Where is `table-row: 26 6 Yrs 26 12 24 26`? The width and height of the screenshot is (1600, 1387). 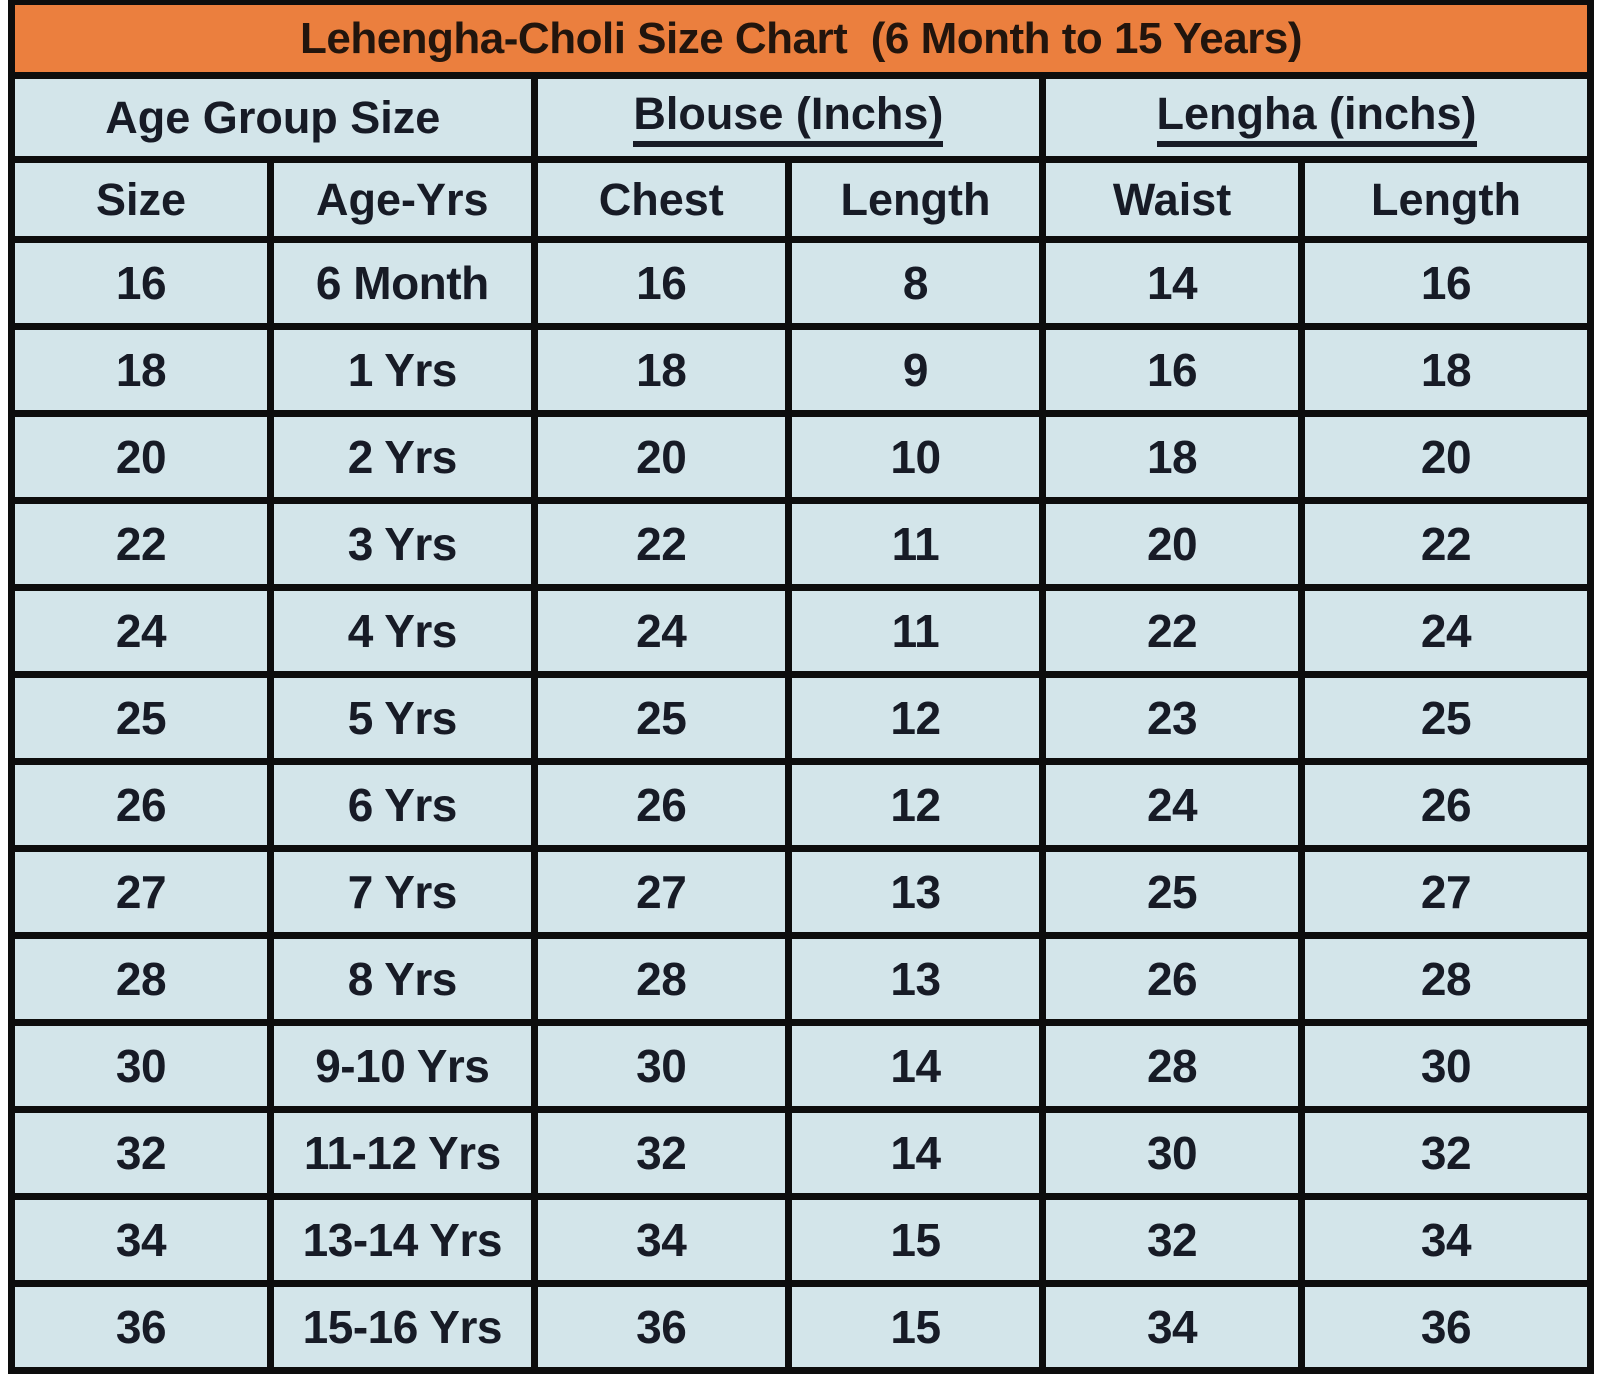 table-row: 26 6 Yrs 26 12 24 26 is located at coordinates (801, 805).